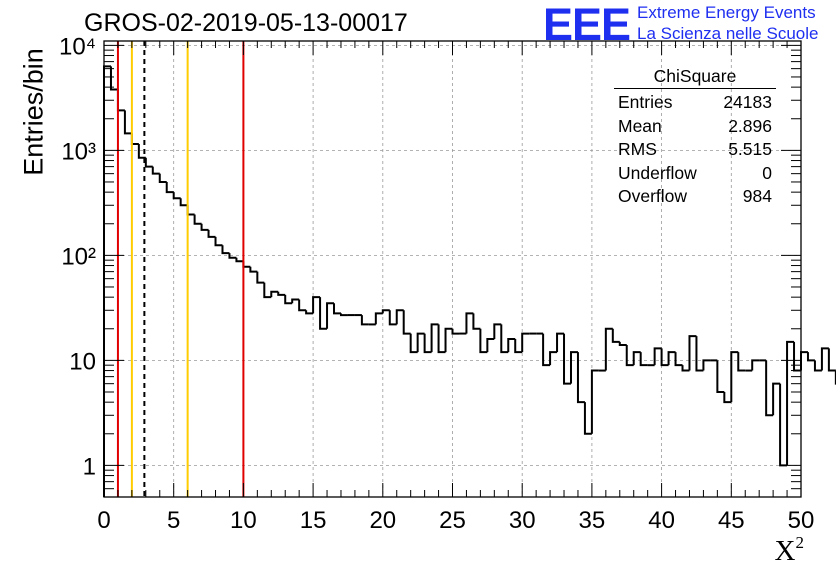  Describe the element at coordinates (180, 269) in the screenshot. I see `marker-lines-layer` at that location.